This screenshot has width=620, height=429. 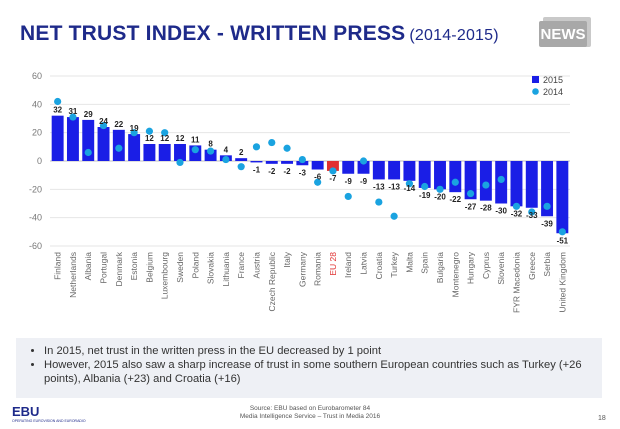 What do you see at coordinates (394, 170) in the screenshot?
I see `bar-turkey` at bounding box center [394, 170].